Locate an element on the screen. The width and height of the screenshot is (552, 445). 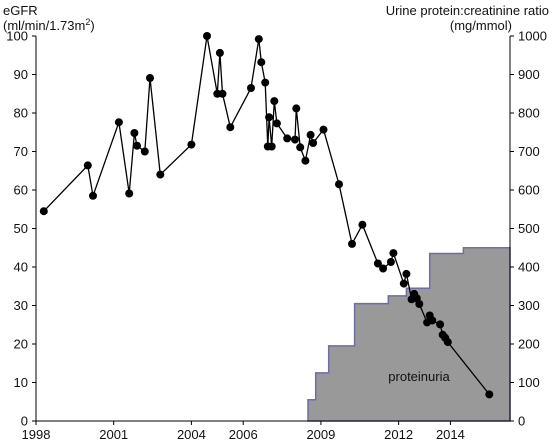
left-y-tick-label: 10 is located at coordinates (21, 382).